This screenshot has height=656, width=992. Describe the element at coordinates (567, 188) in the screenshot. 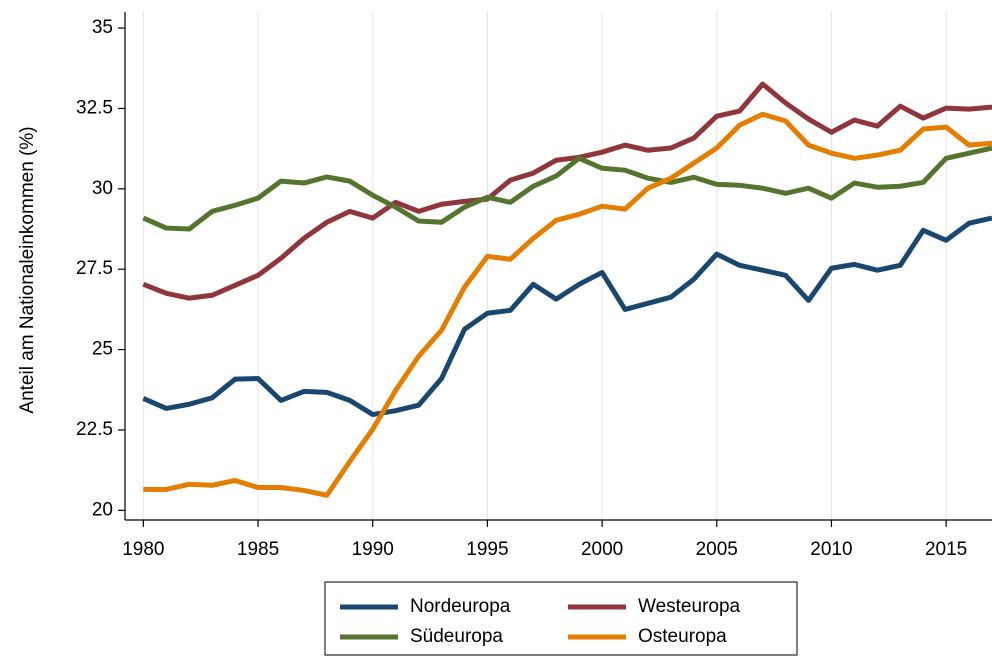

I see `series-line` at that location.